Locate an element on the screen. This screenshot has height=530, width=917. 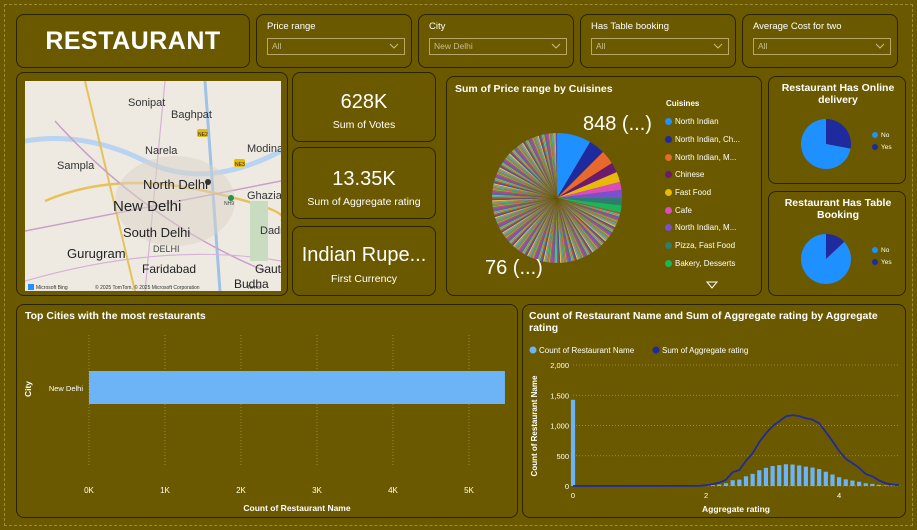
map-label: Sampla is located at coordinates (76, 166).